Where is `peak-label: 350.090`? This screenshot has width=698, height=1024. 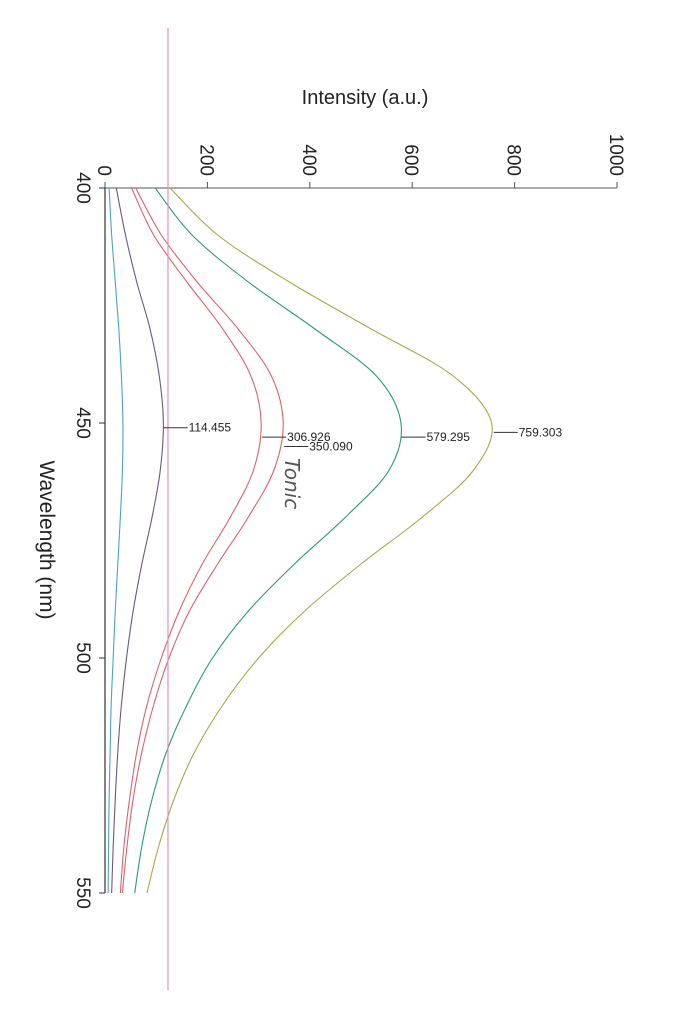
peak-label: 350.090 is located at coordinates (331, 447).